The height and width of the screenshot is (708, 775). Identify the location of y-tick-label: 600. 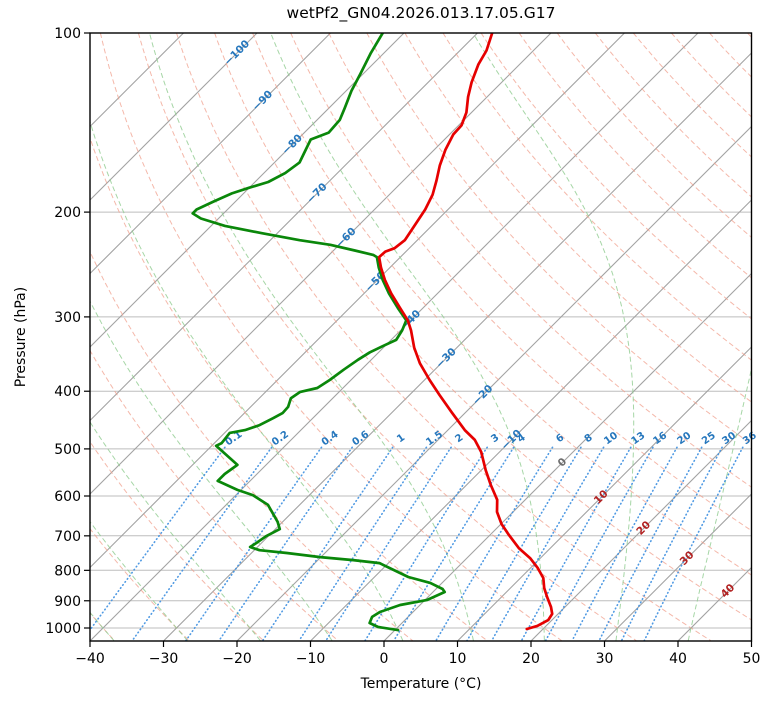
(67, 497).